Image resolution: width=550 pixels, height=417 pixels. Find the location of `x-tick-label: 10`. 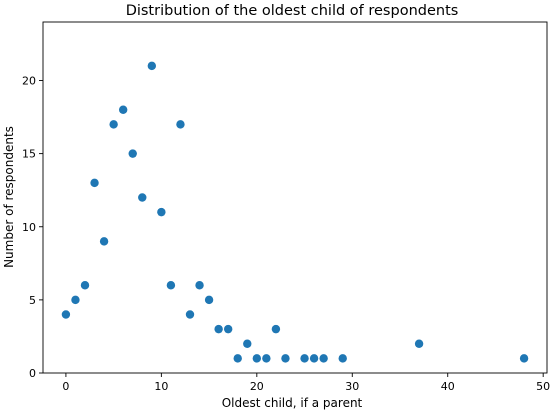

x-tick-label: 10 is located at coordinates (161, 386).